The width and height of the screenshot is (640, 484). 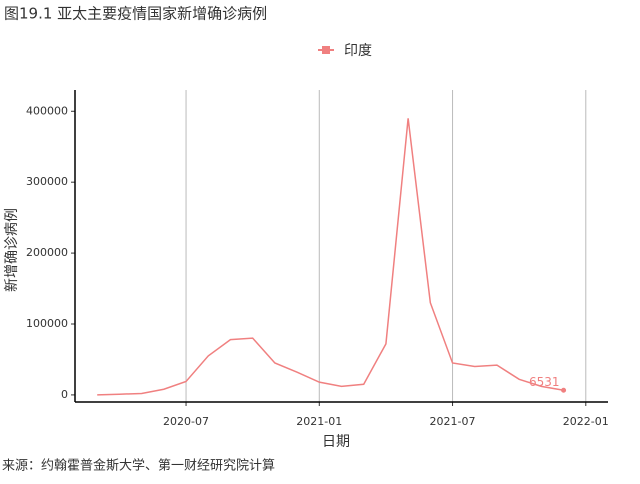 What do you see at coordinates (358, 51) in the screenshot?
I see `legend-label: 印度` at bounding box center [358, 51].